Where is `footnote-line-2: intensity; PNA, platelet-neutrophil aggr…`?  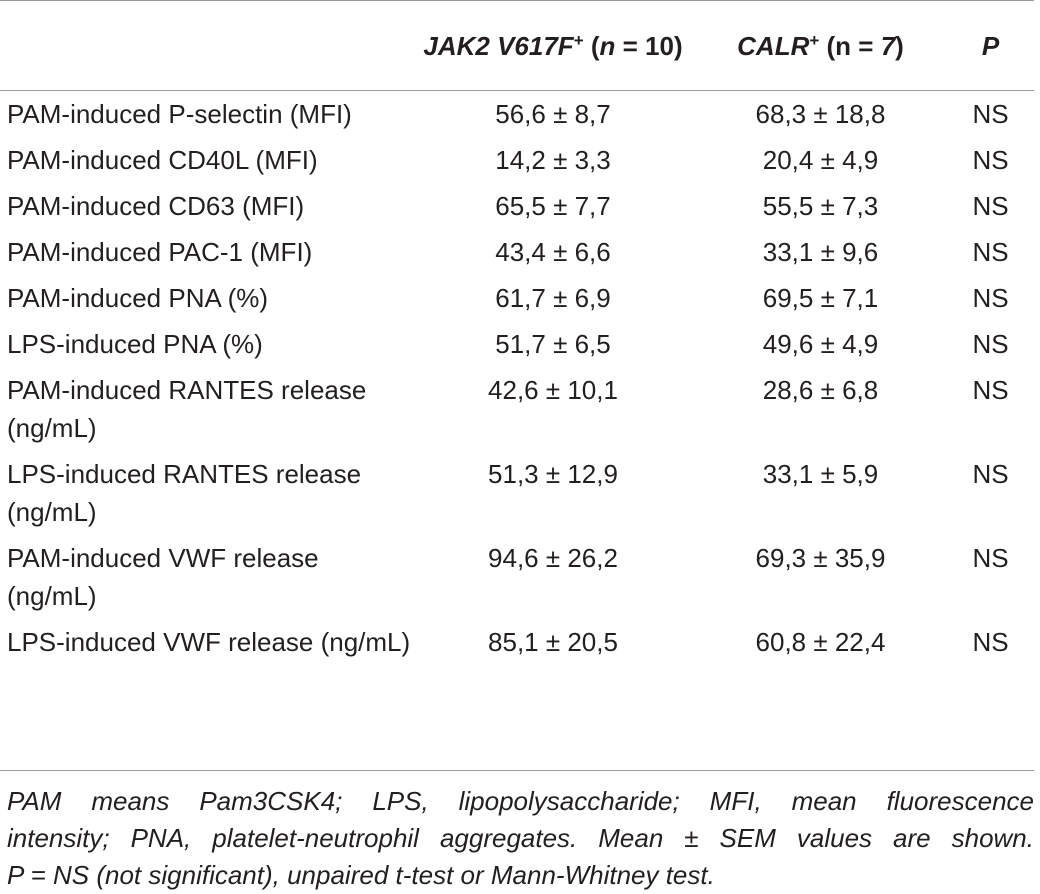
footnote-line-2: intensity; PNA, platelet-neutrophil aggr… is located at coordinates (520, 838).